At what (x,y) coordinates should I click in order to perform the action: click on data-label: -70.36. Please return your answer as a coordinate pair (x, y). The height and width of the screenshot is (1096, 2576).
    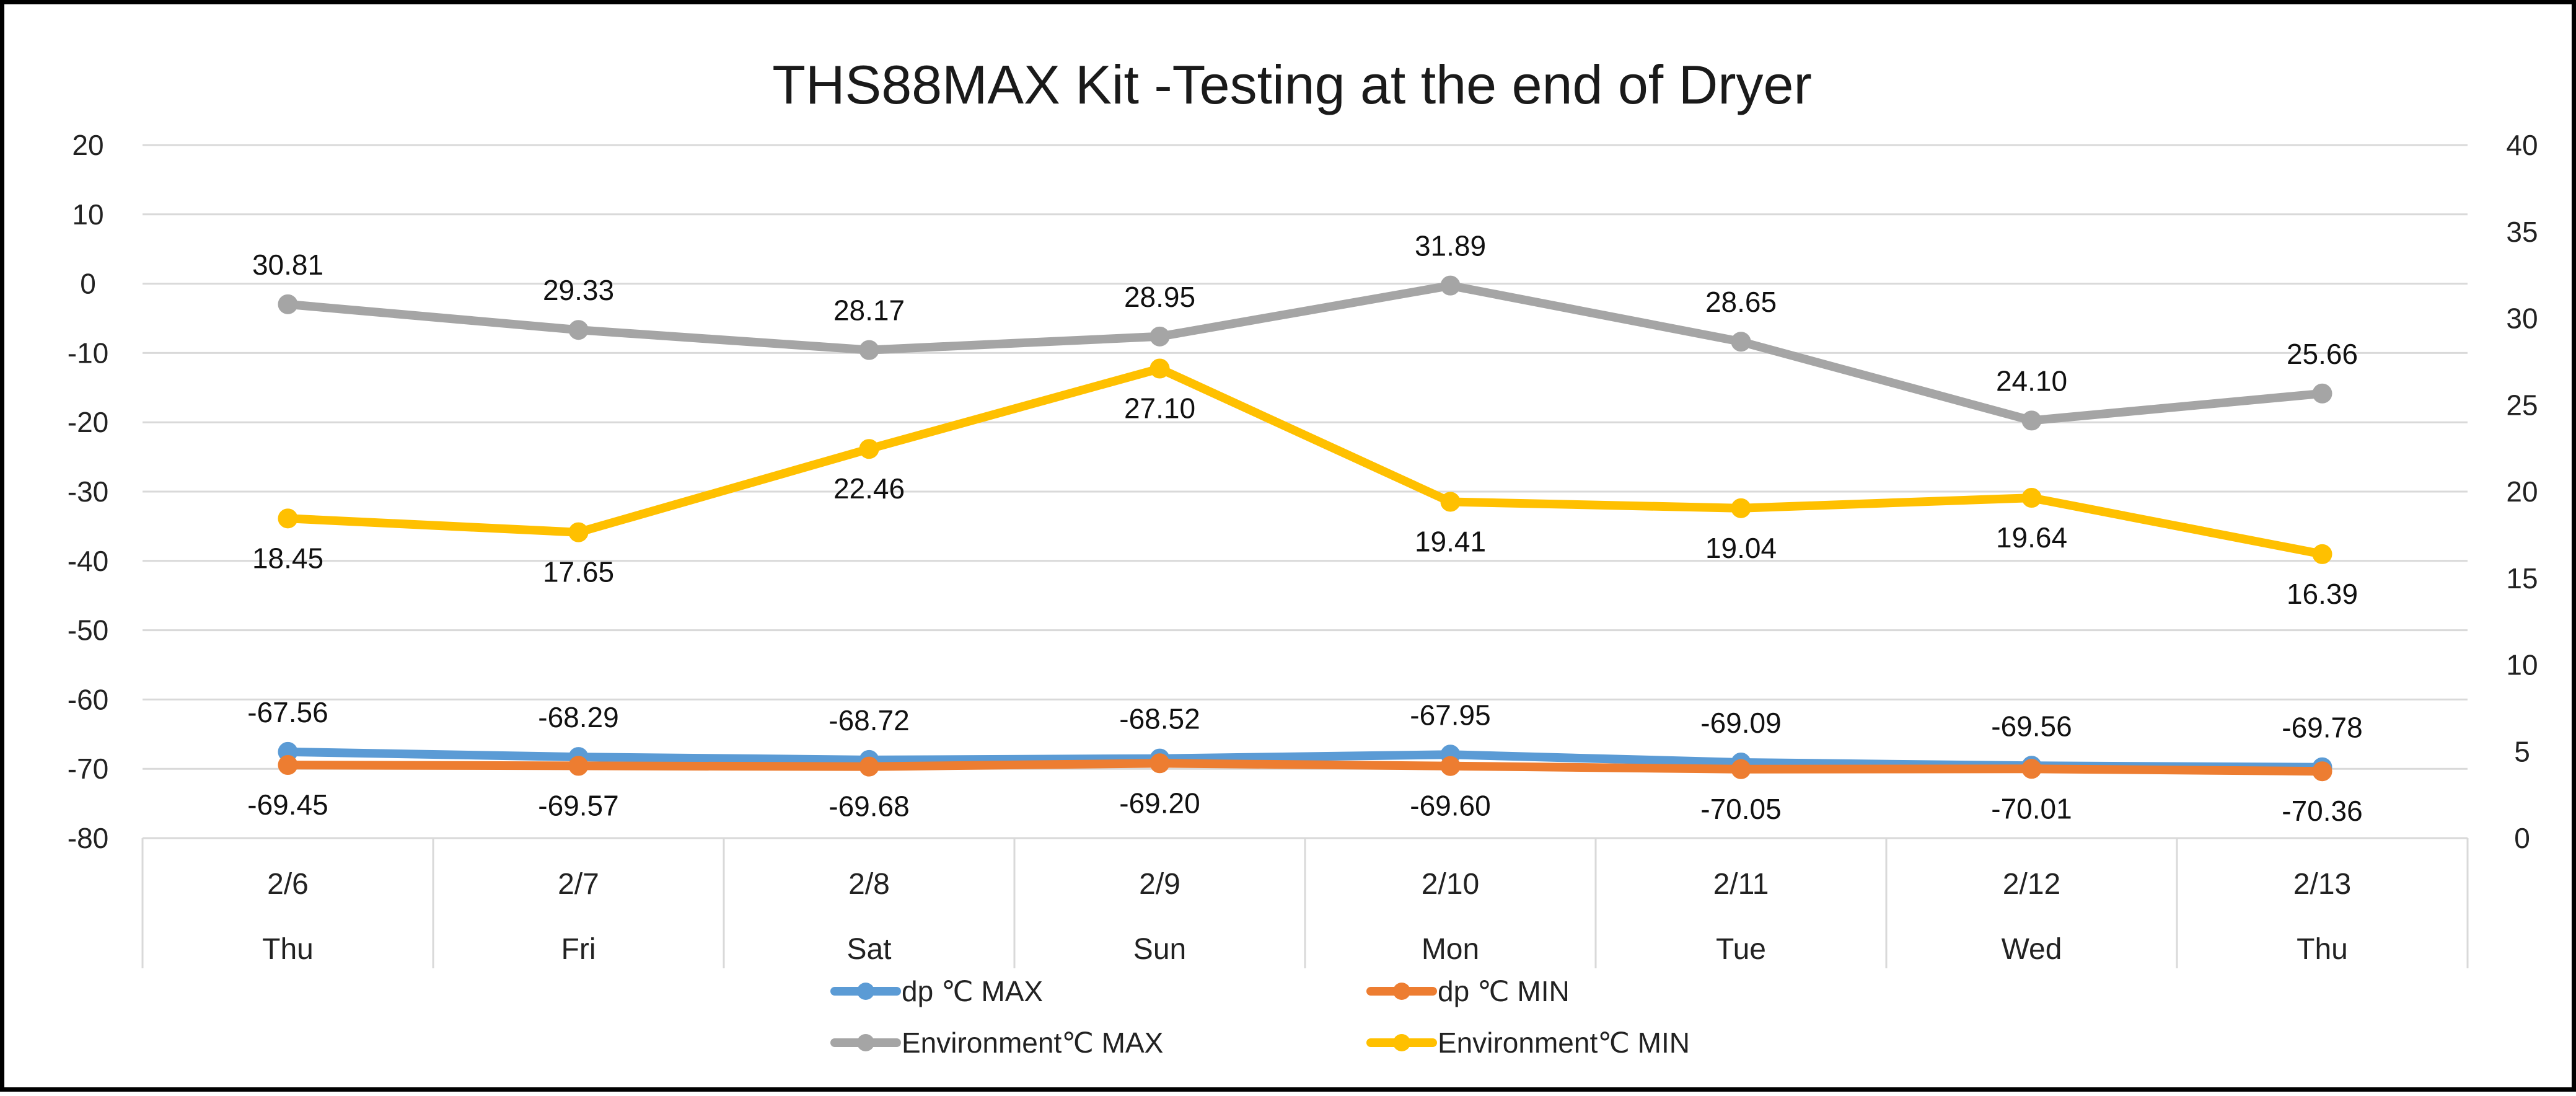
    Looking at the image, I should click on (2322, 811).